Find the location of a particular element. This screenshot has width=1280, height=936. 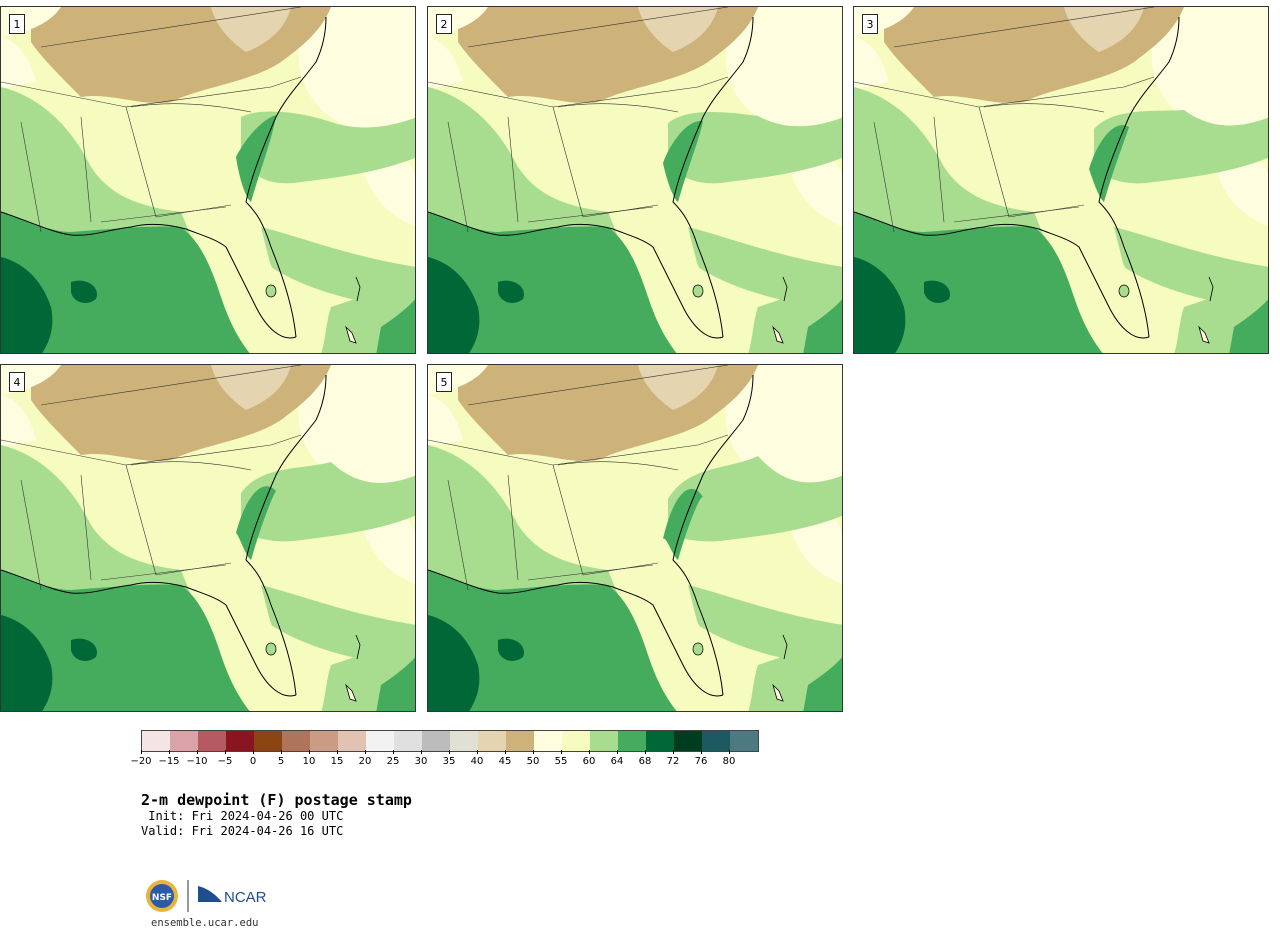

colorbar-tick-label: 20 is located at coordinates (365, 761).